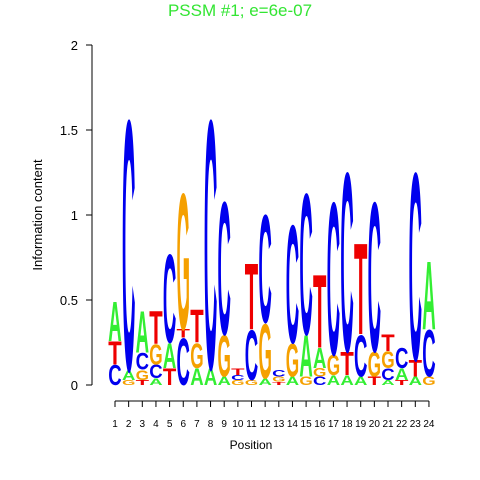 The image size is (480, 480). Describe the element at coordinates (170, 424) in the screenshot. I see `x-tick-label: 5` at that location.